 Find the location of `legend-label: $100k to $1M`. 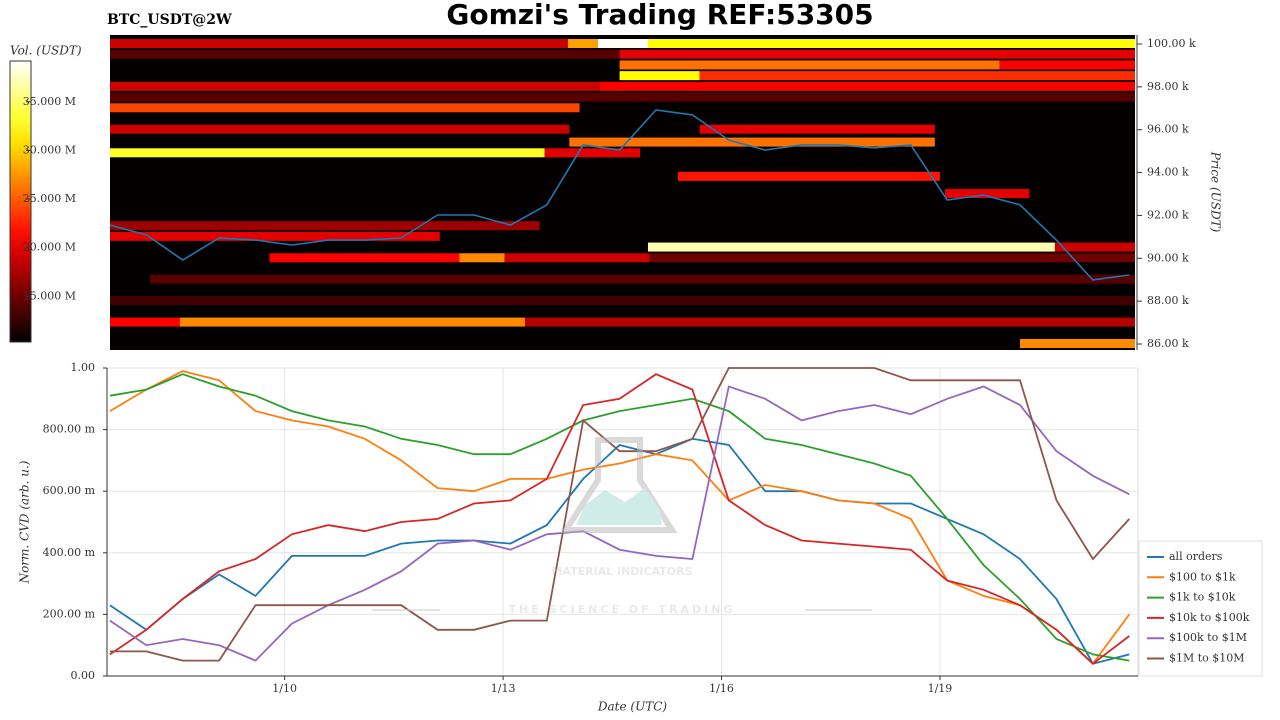

legend-label: $100k to $1M is located at coordinates (1208, 637).